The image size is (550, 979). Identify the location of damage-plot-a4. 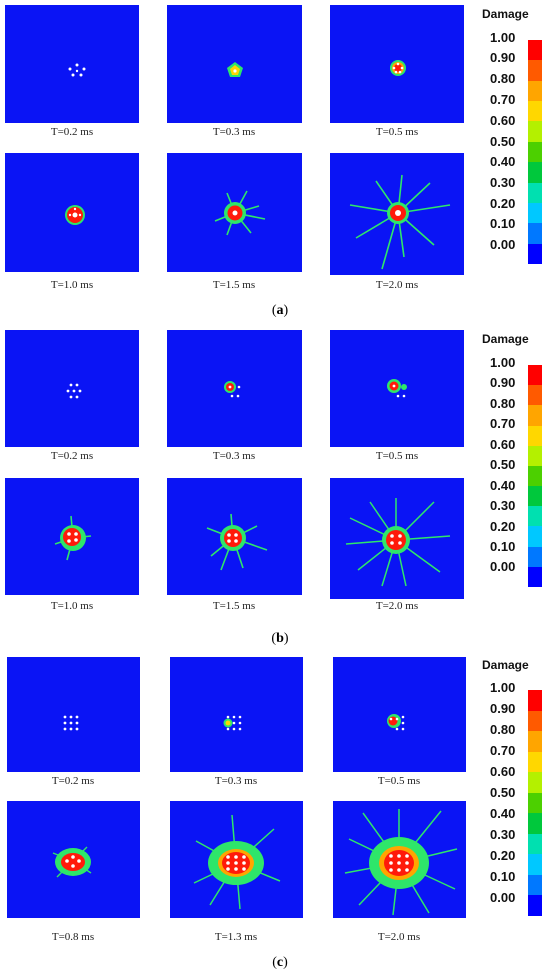
(75, 215).